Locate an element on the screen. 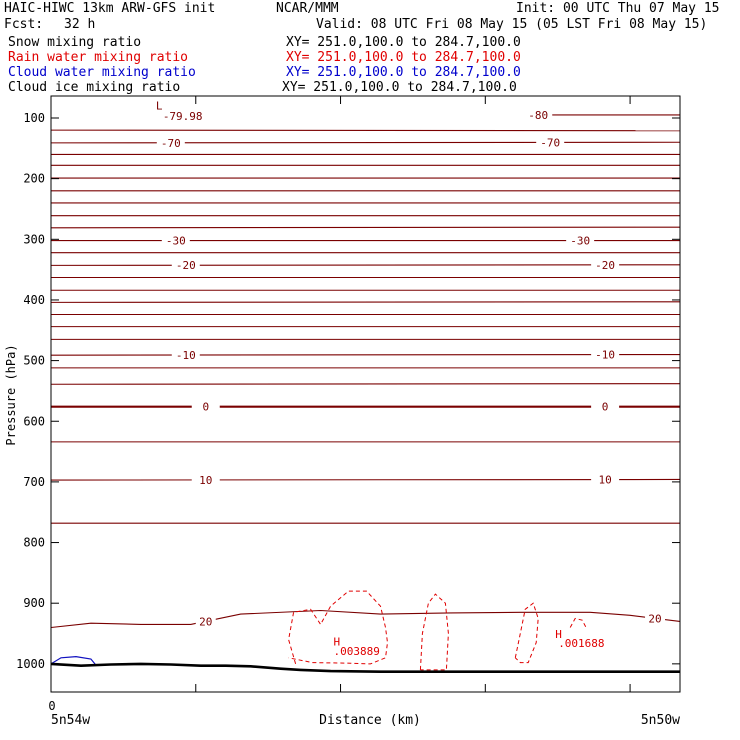  y-tick-label: 100 is located at coordinates (34, 118).